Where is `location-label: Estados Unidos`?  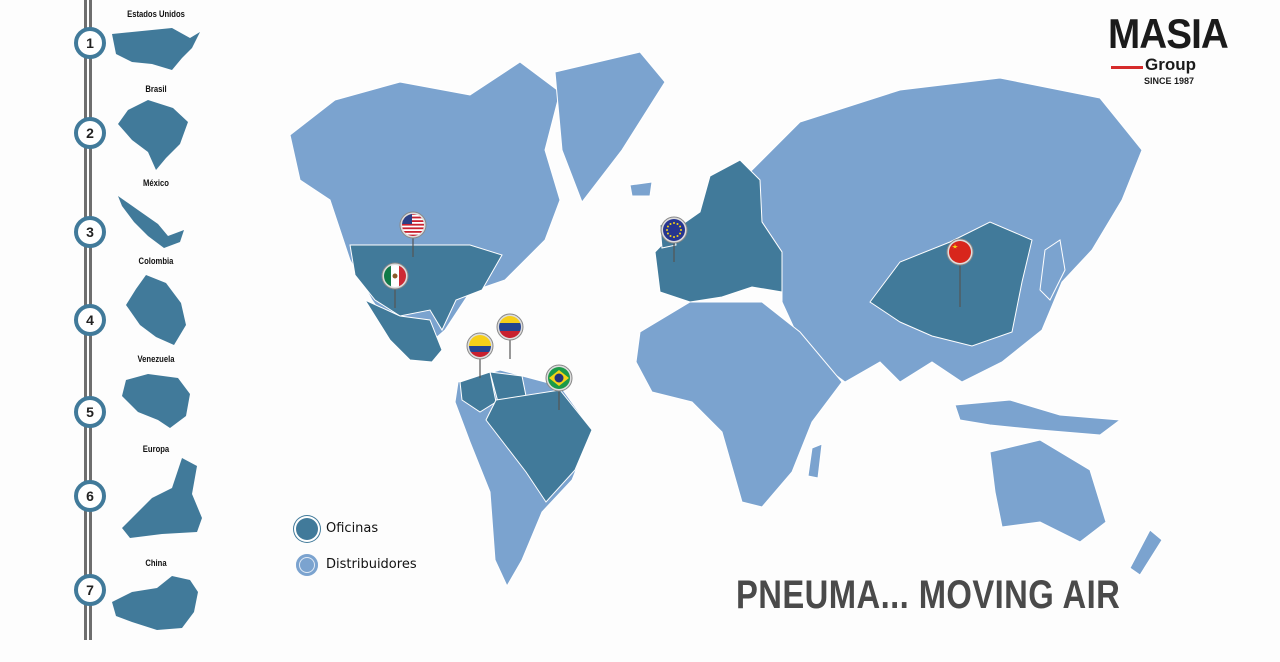 location-label: Estados Unidos is located at coordinates (156, 14).